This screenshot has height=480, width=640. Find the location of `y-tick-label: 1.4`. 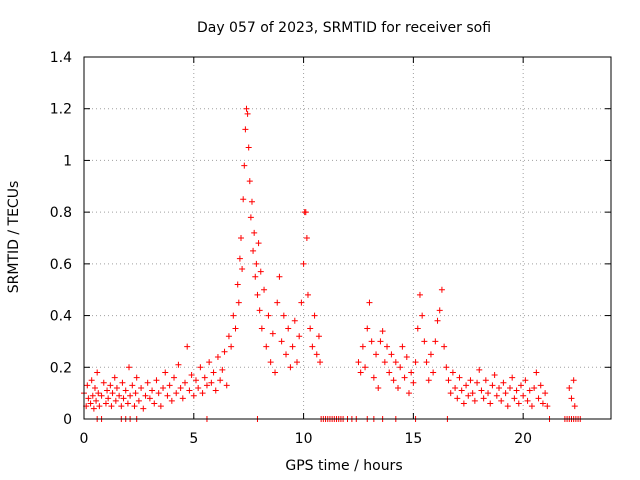

y-tick-label: 1.4 is located at coordinates (61, 58).